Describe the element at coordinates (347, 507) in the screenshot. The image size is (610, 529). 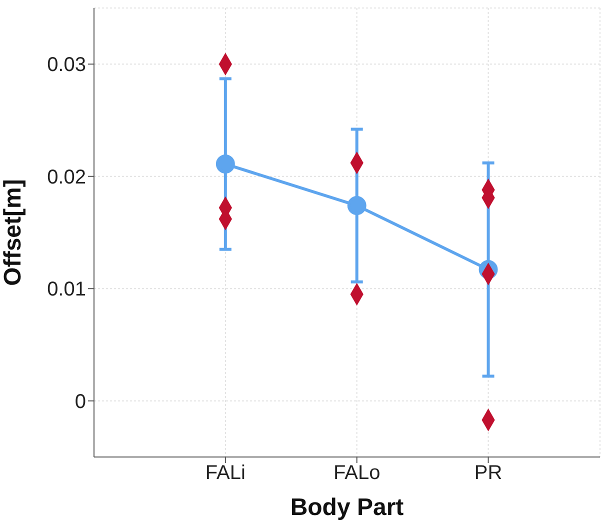
I see `x-axis-title: Body Part` at that location.